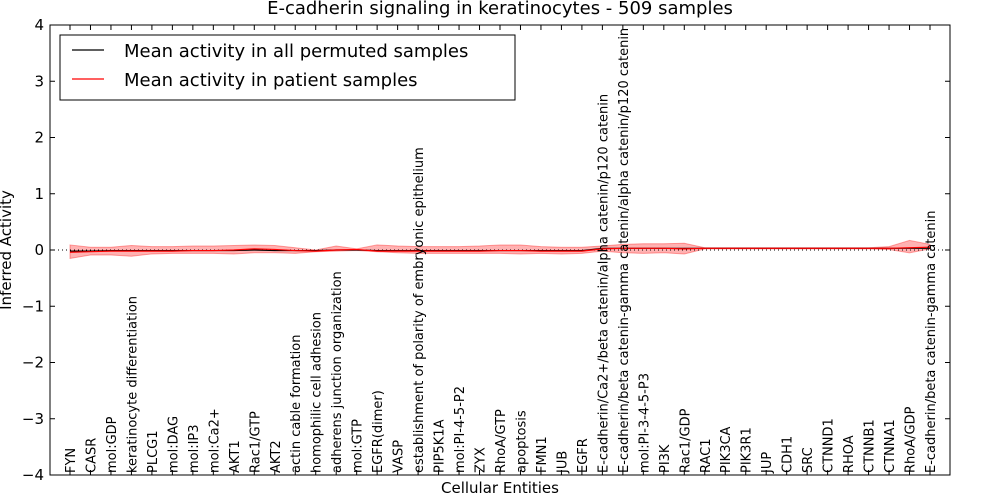 The height and width of the screenshot is (500, 1000). I want to click on y-tick-label: 4, so click(39, 25).